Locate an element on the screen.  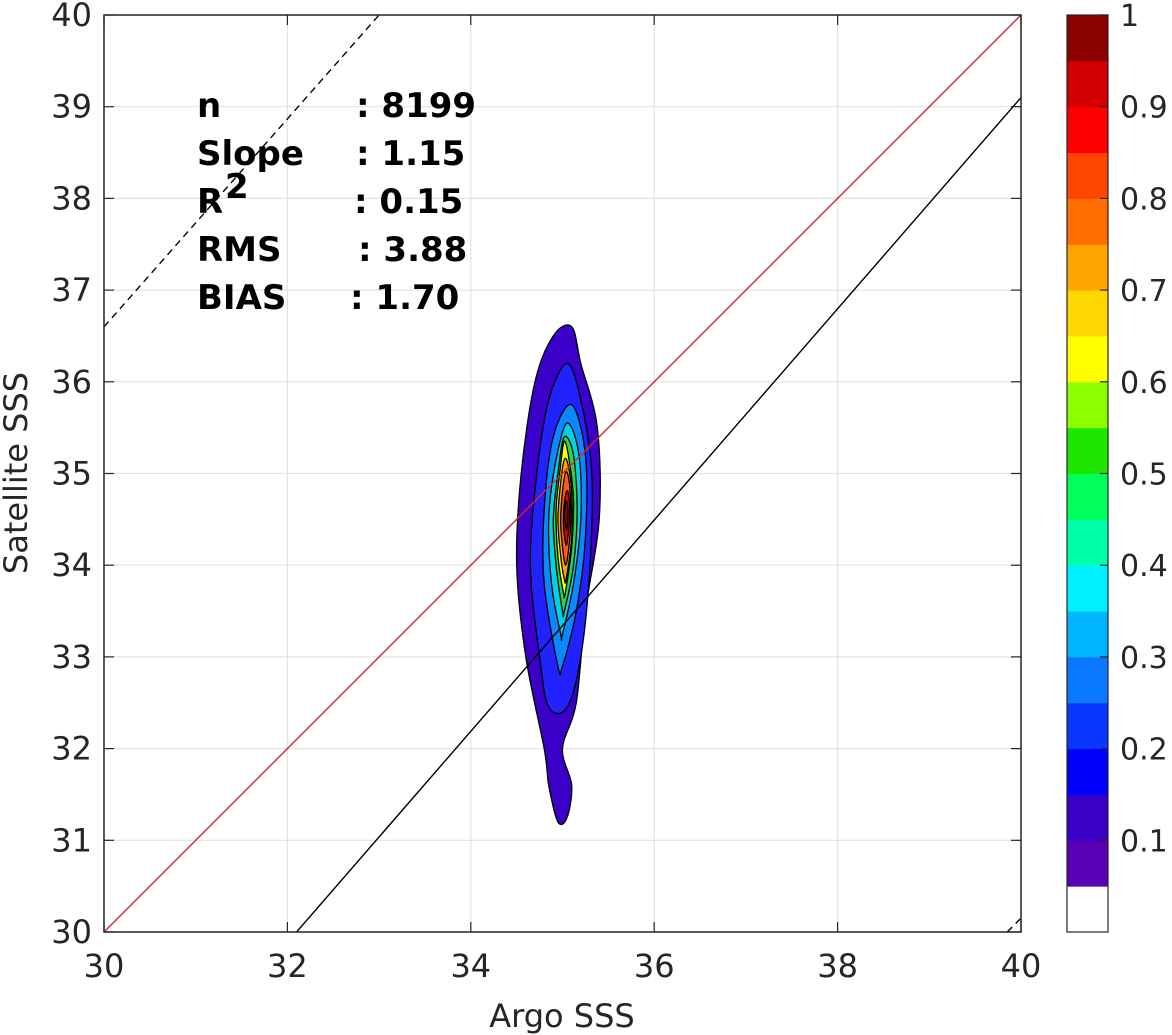
stat-value: : 1.15 is located at coordinates (410, 154).